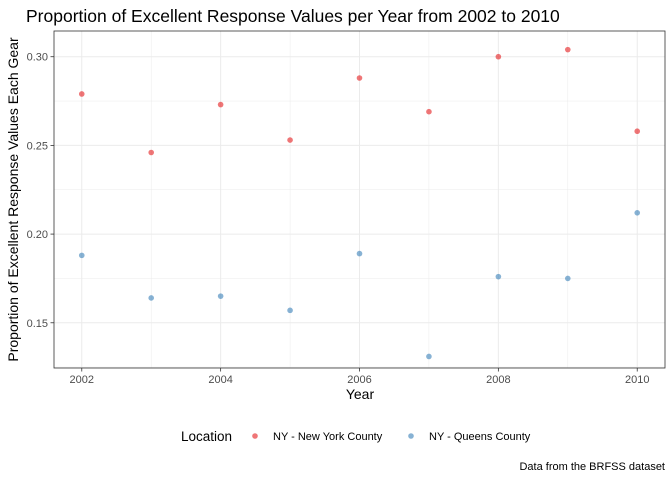 This screenshot has height=480, width=672. Describe the element at coordinates (37, 146) in the screenshot. I see `y-tick-label: 0.25` at that location.